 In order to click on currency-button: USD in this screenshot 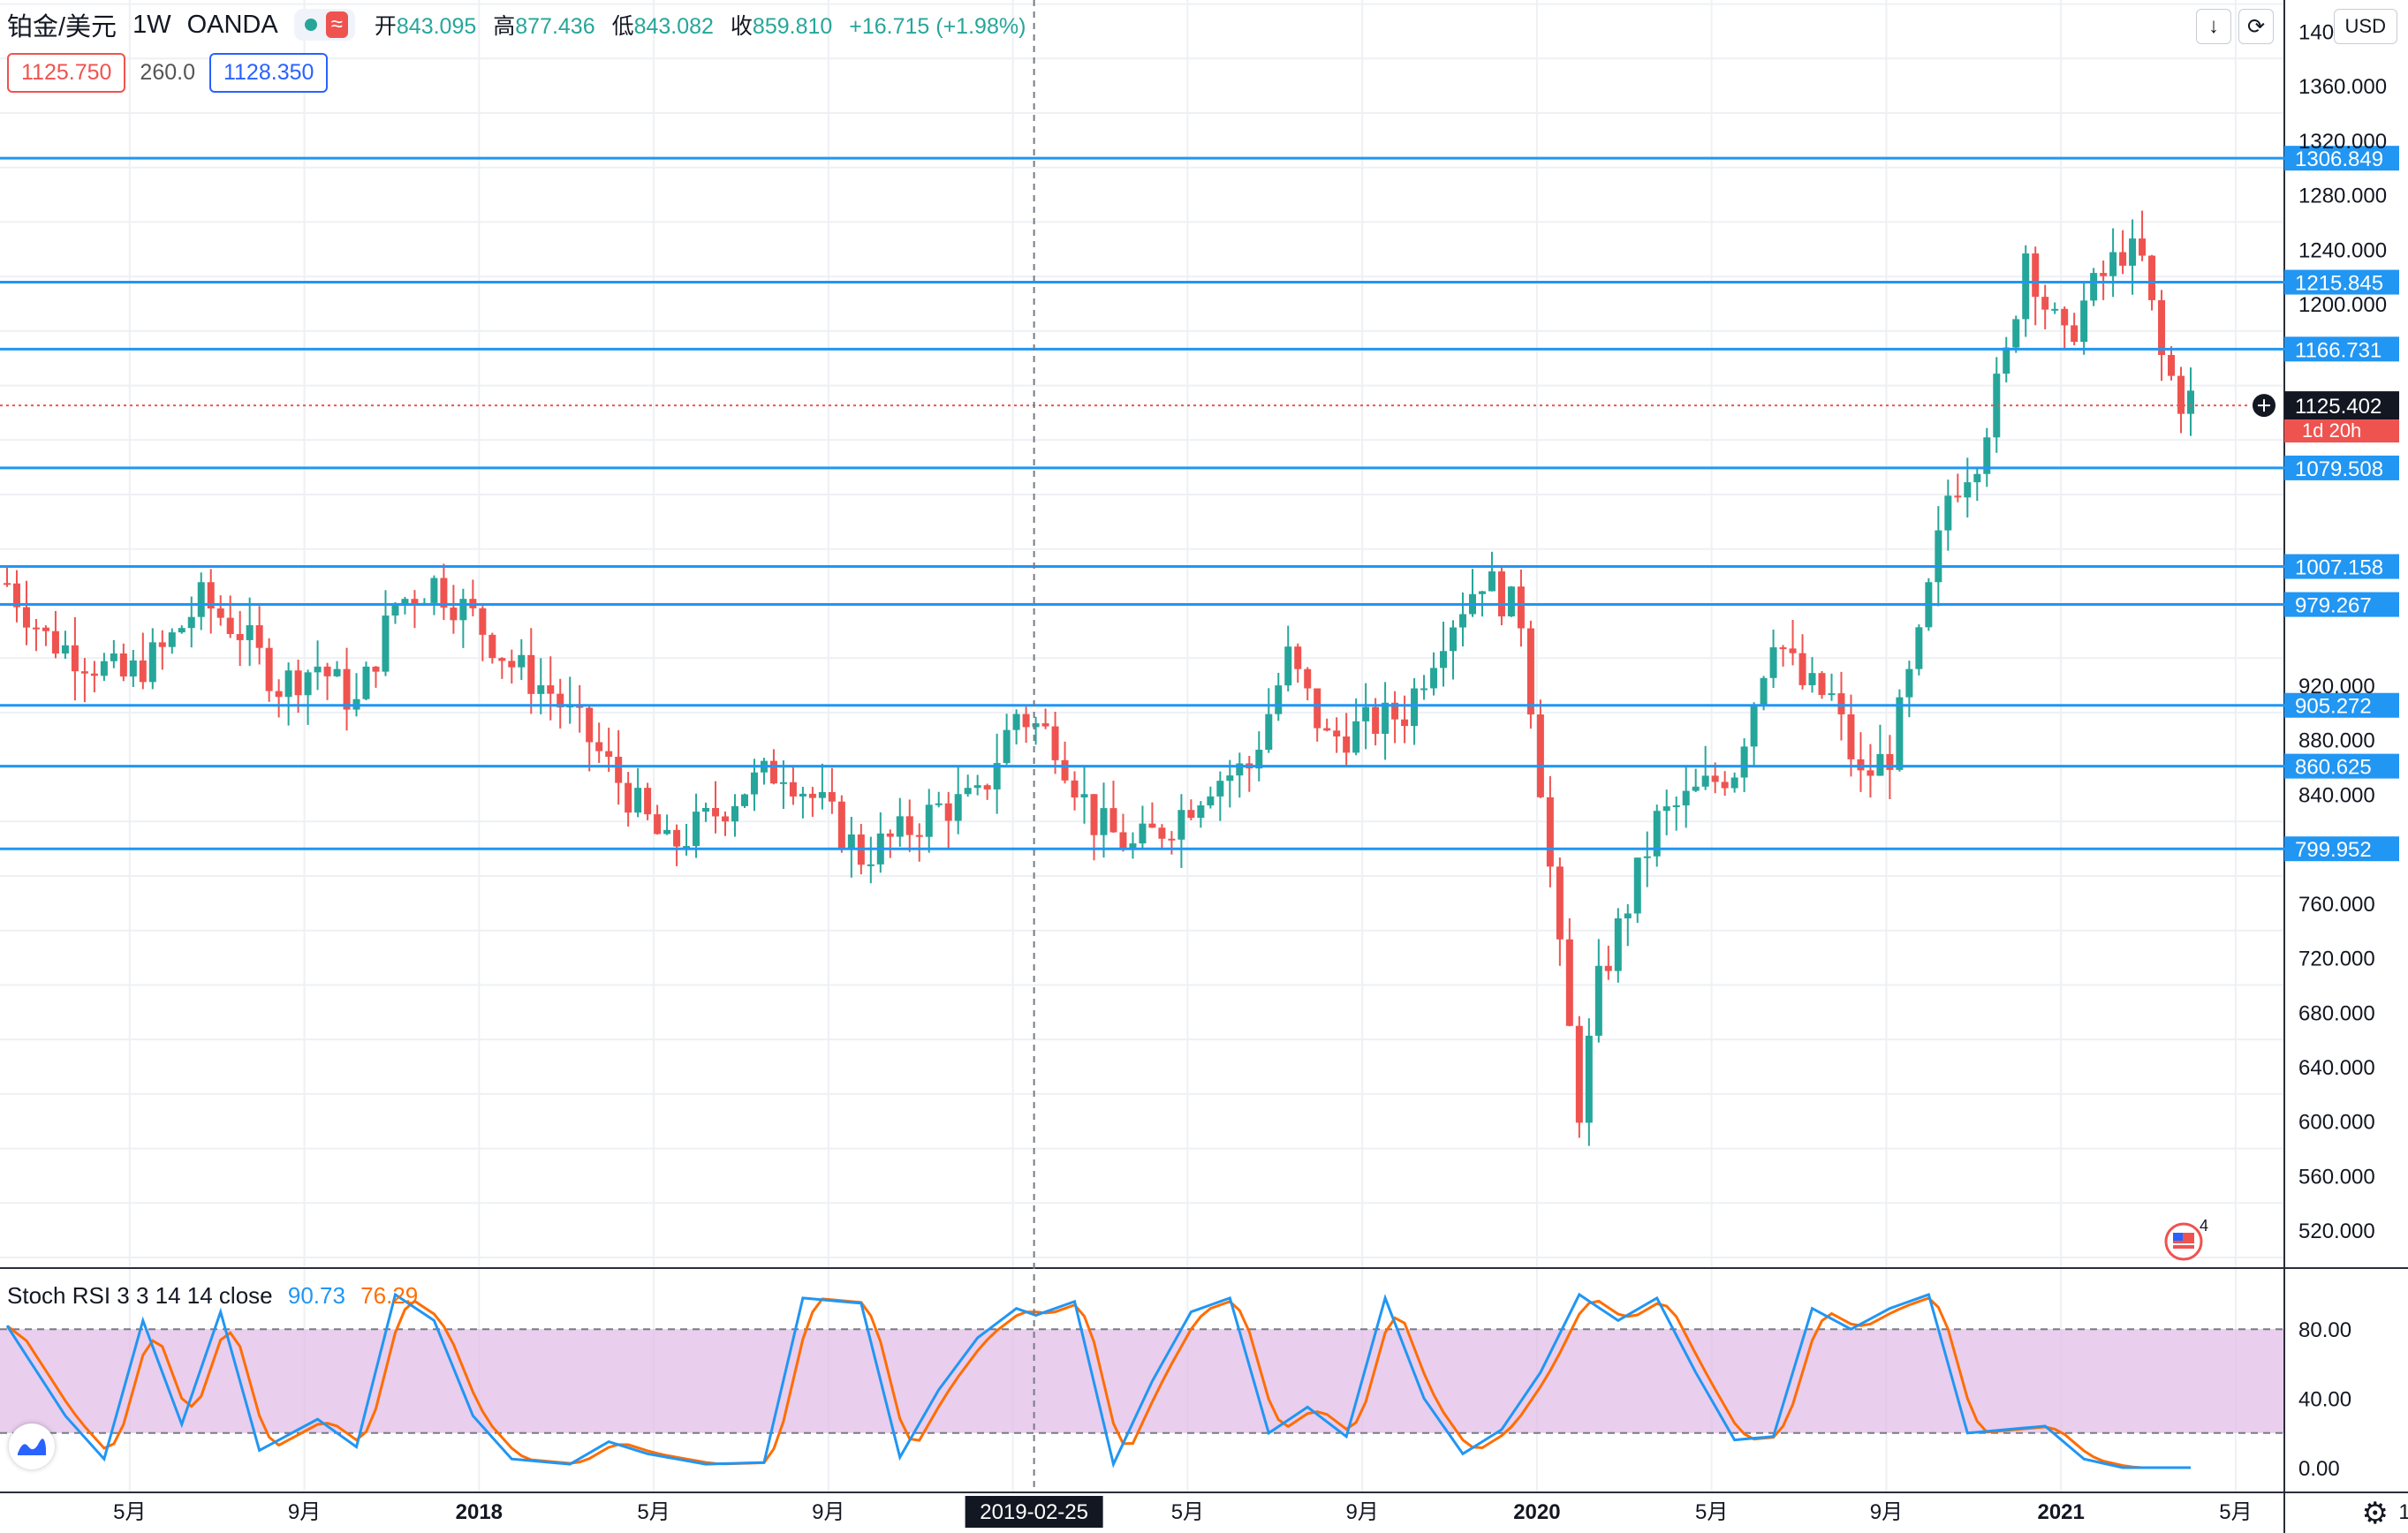, I will do `click(2365, 26)`.